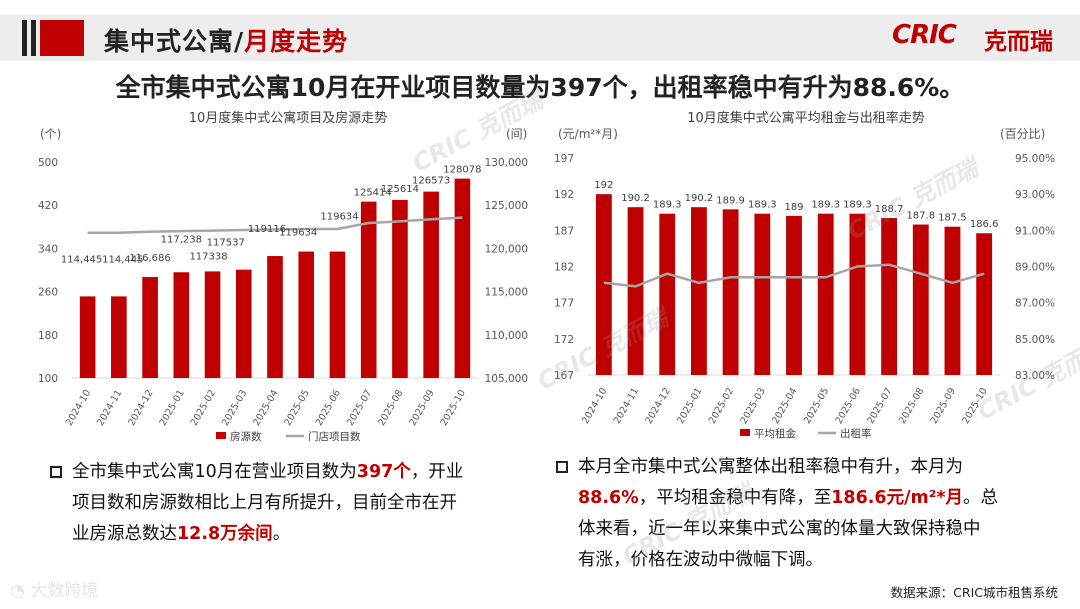 The height and width of the screenshot is (609, 1080). I want to click on right-tick-label: 85.00%, so click(1035, 340).